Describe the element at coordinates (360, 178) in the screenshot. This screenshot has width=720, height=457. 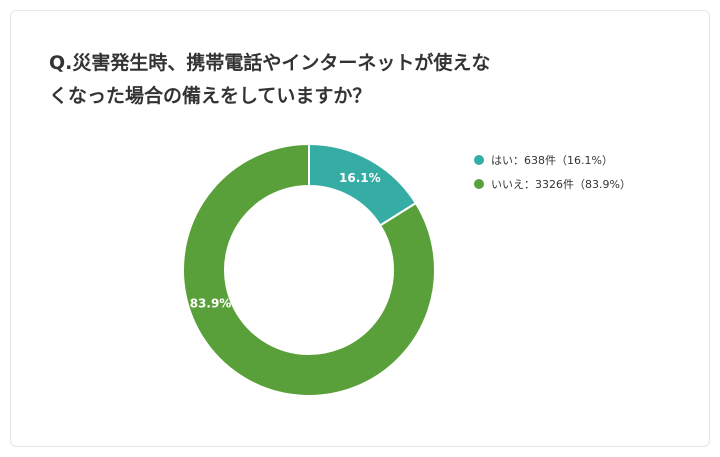
I see `data-label-yes: 16.1%` at that location.